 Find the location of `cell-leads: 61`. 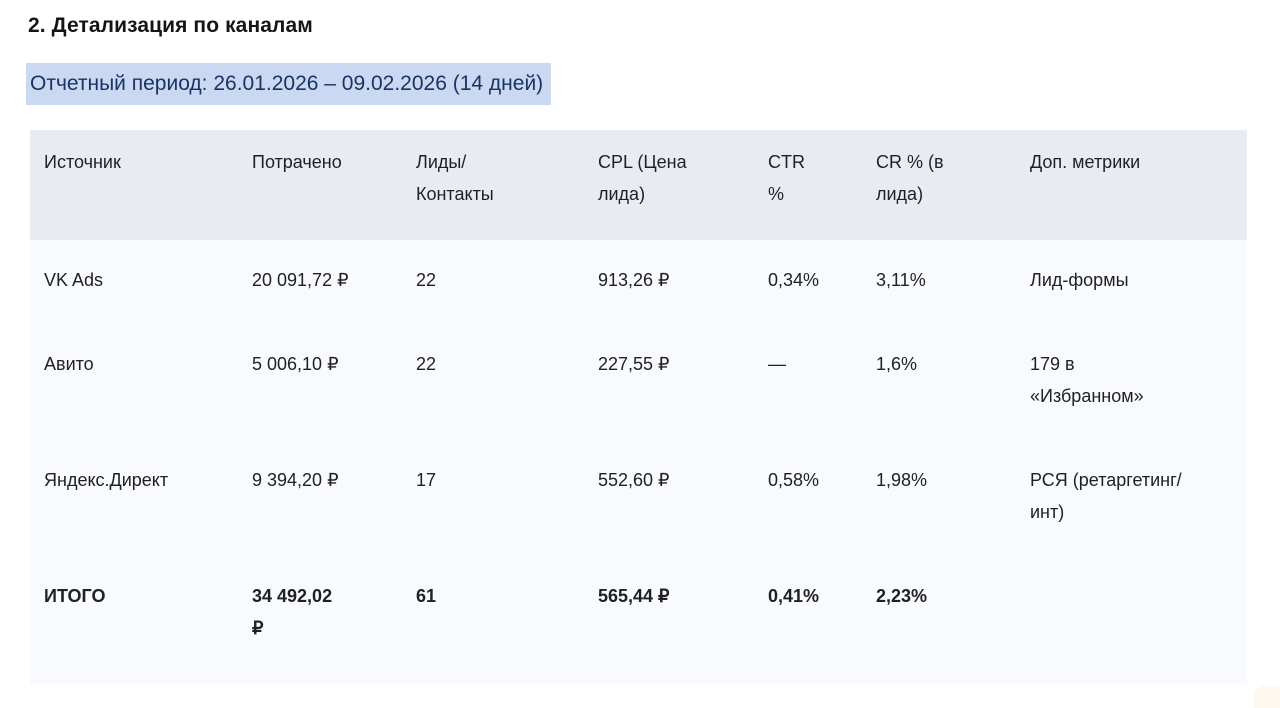

cell-leads: 61 is located at coordinates (426, 596).